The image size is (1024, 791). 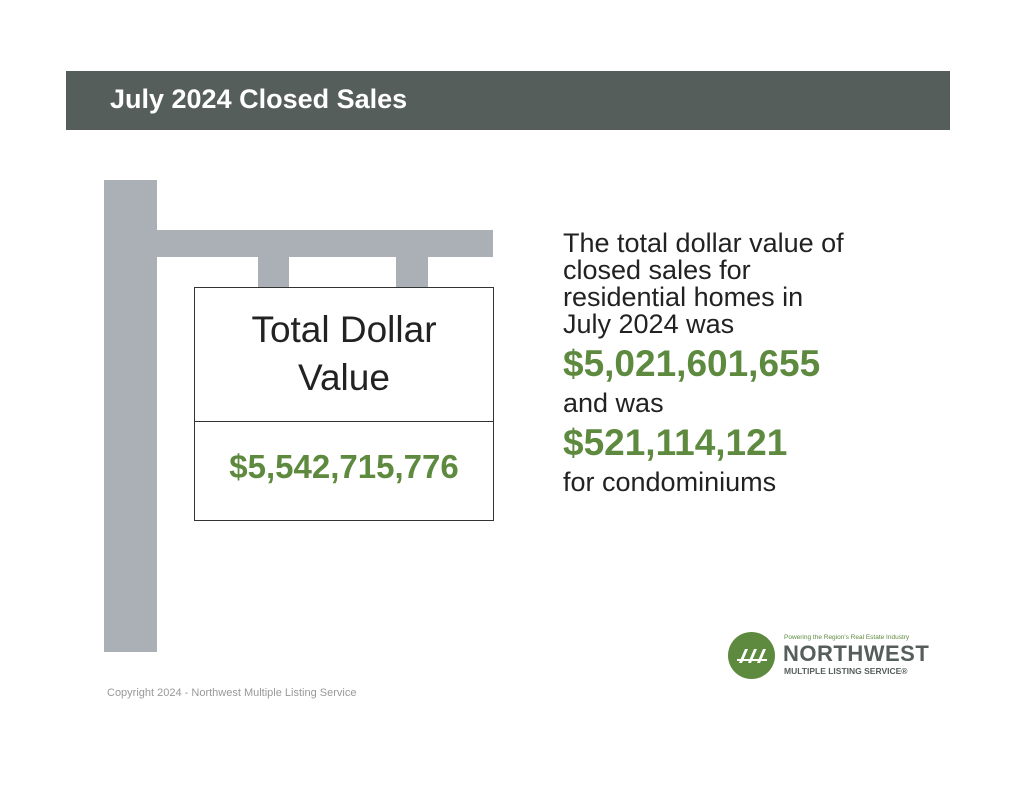 What do you see at coordinates (613, 403) in the screenshot?
I see `summary-connector: and was` at bounding box center [613, 403].